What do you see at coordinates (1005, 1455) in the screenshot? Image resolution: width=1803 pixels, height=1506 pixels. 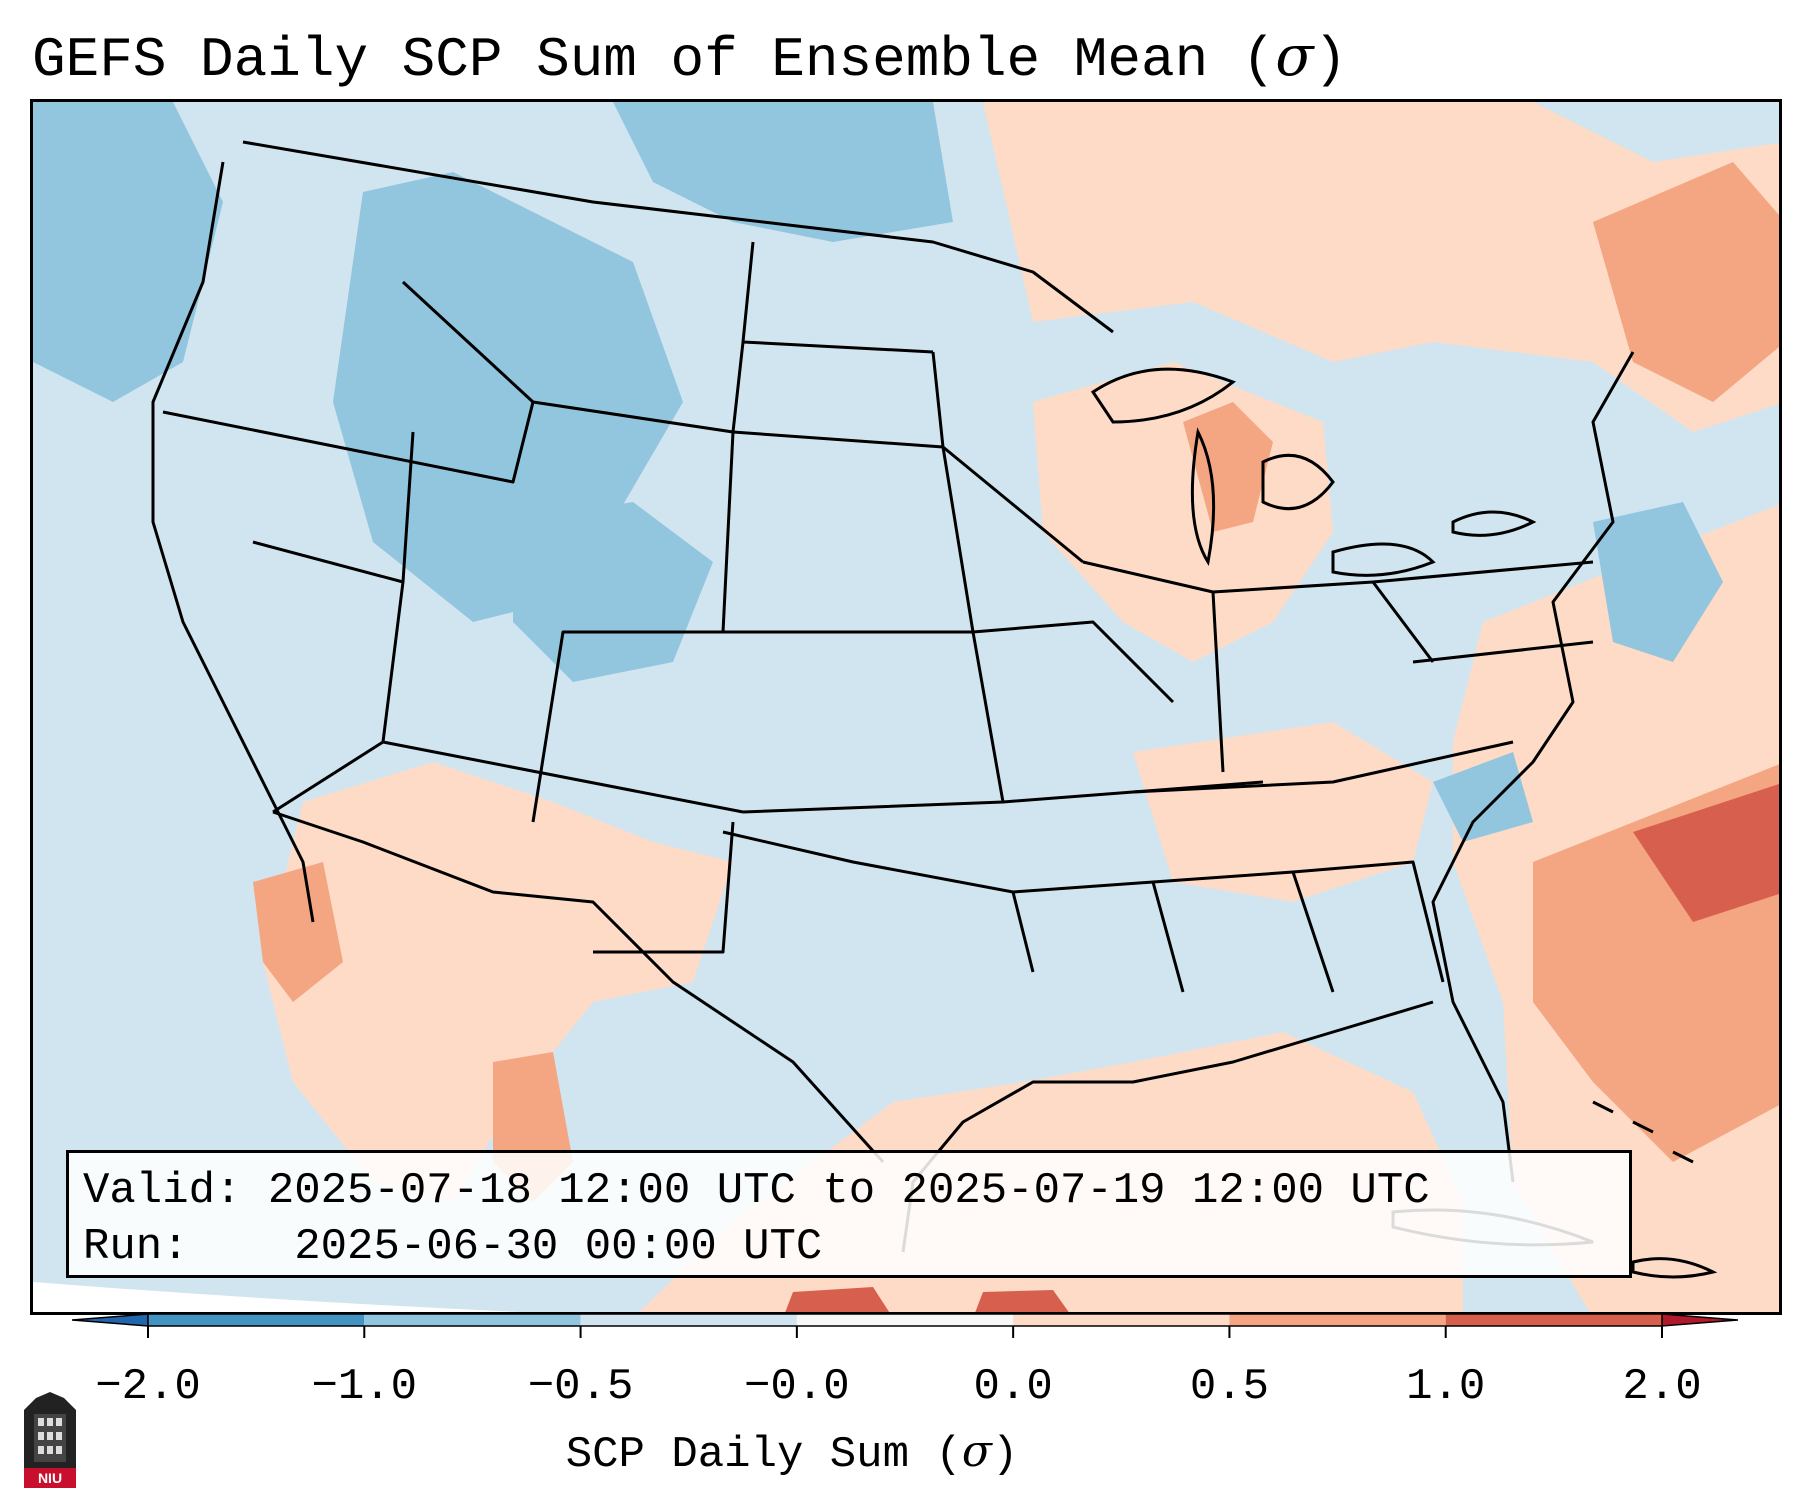 I see `colorbar-label-suffix: )` at bounding box center [1005, 1455].